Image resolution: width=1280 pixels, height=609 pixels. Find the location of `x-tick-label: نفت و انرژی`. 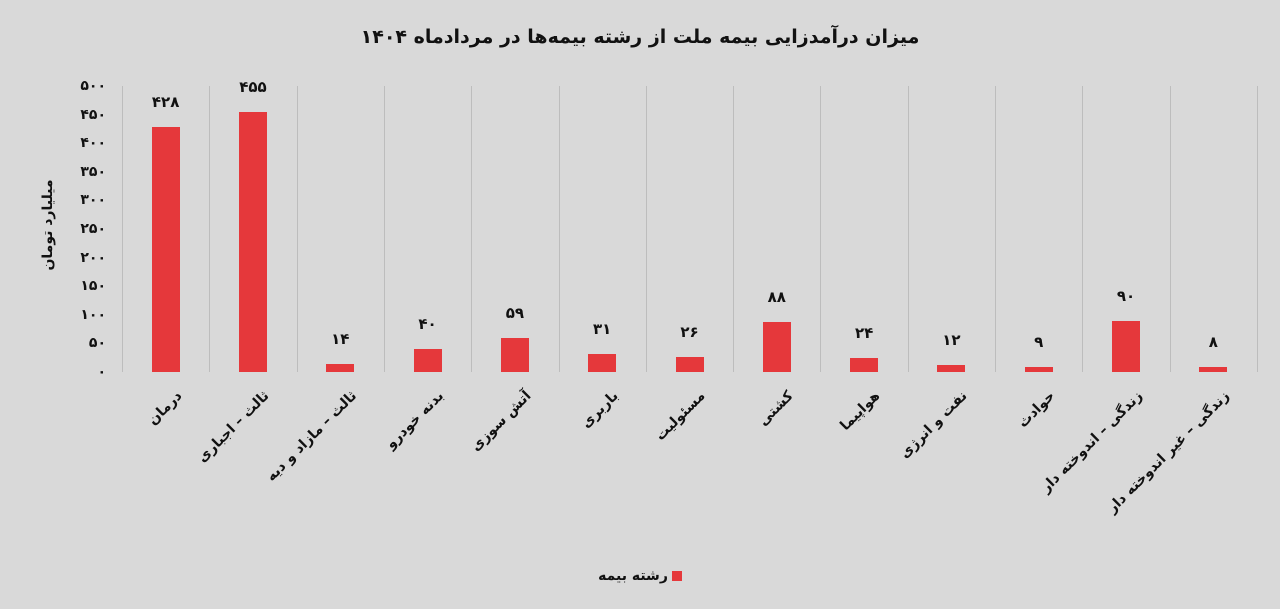

x-tick-label: نفت و انرژی is located at coordinates (934, 425).